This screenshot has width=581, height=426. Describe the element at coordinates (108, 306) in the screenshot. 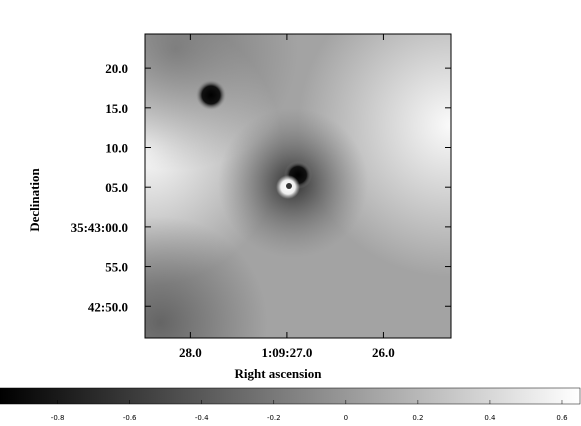

I see `y-tick-label: 42:50.0` at that location.